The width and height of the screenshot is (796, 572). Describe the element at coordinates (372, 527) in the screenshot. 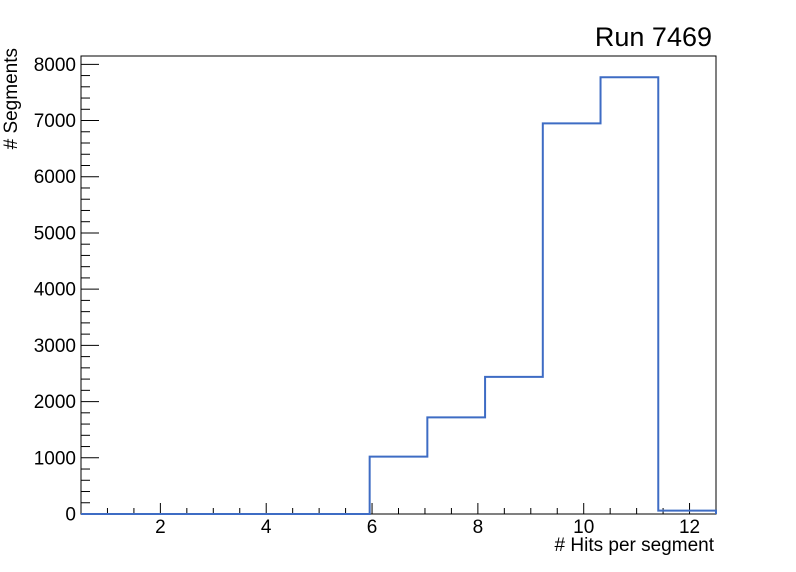

I see `x-tick-label: 6` at that location.